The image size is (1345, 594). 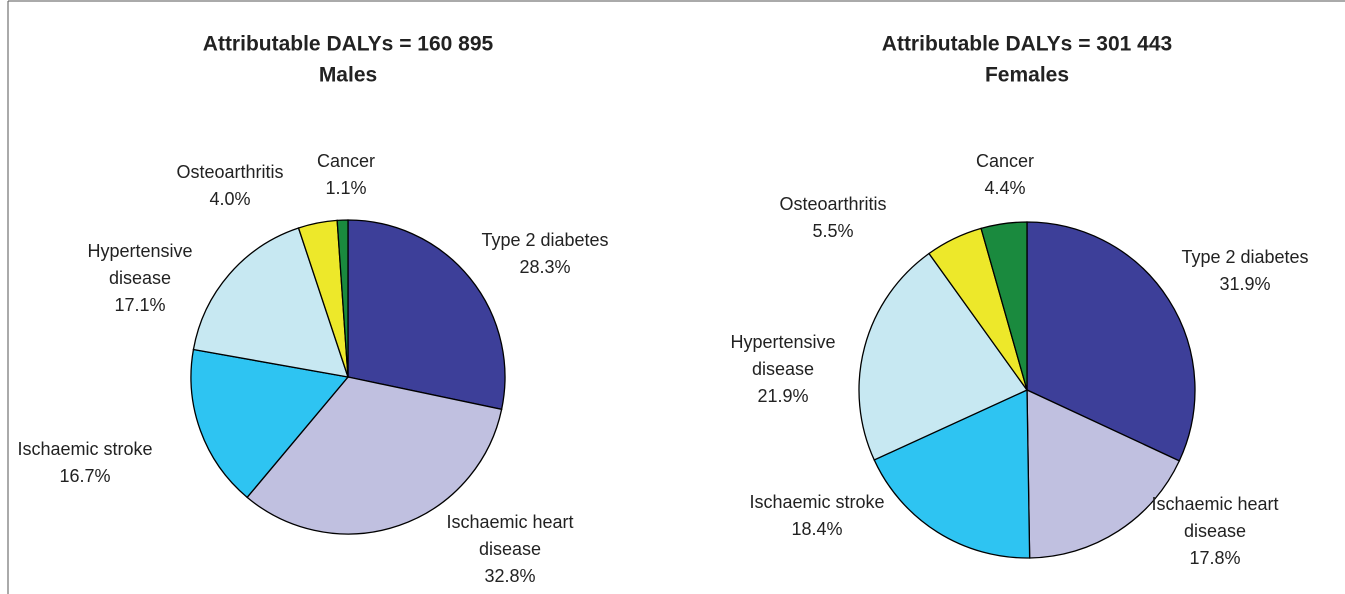 What do you see at coordinates (816, 529) in the screenshot?
I see `slice-value-label: 18.4%` at bounding box center [816, 529].